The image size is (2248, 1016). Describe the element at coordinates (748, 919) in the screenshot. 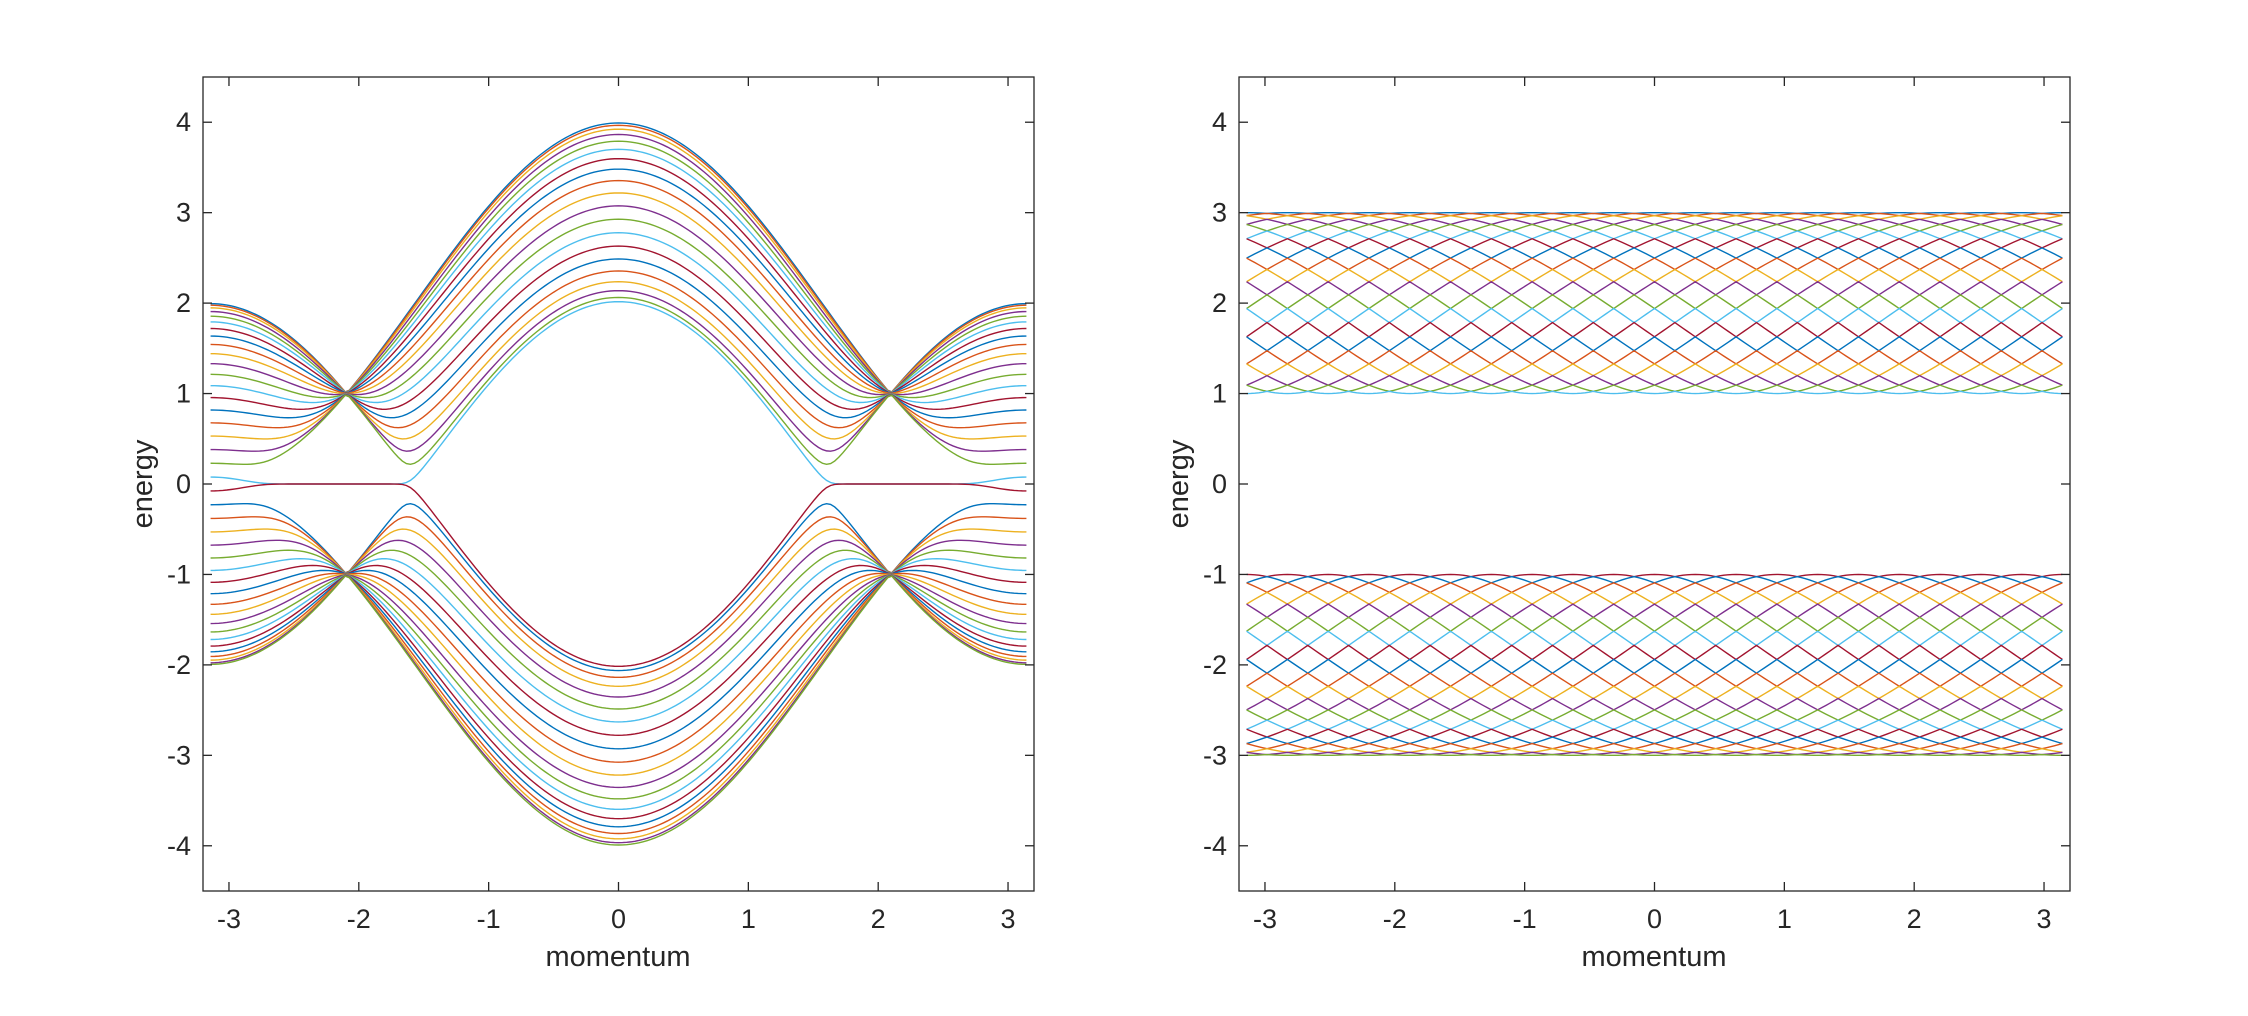

I see `left-plot-x-tick-label: 1` at that location.